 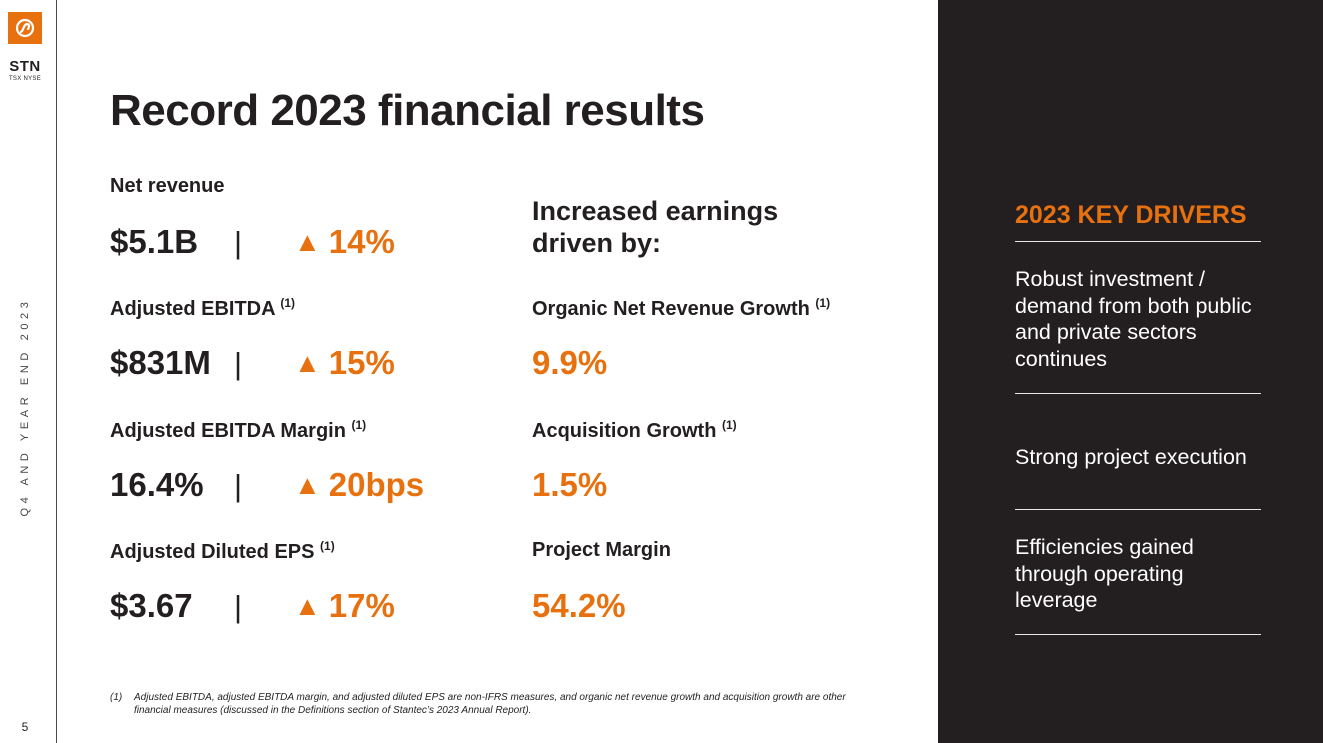 What do you see at coordinates (344, 241) in the screenshot?
I see `metric-change-net-revenue: ▲ 14%` at bounding box center [344, 241].